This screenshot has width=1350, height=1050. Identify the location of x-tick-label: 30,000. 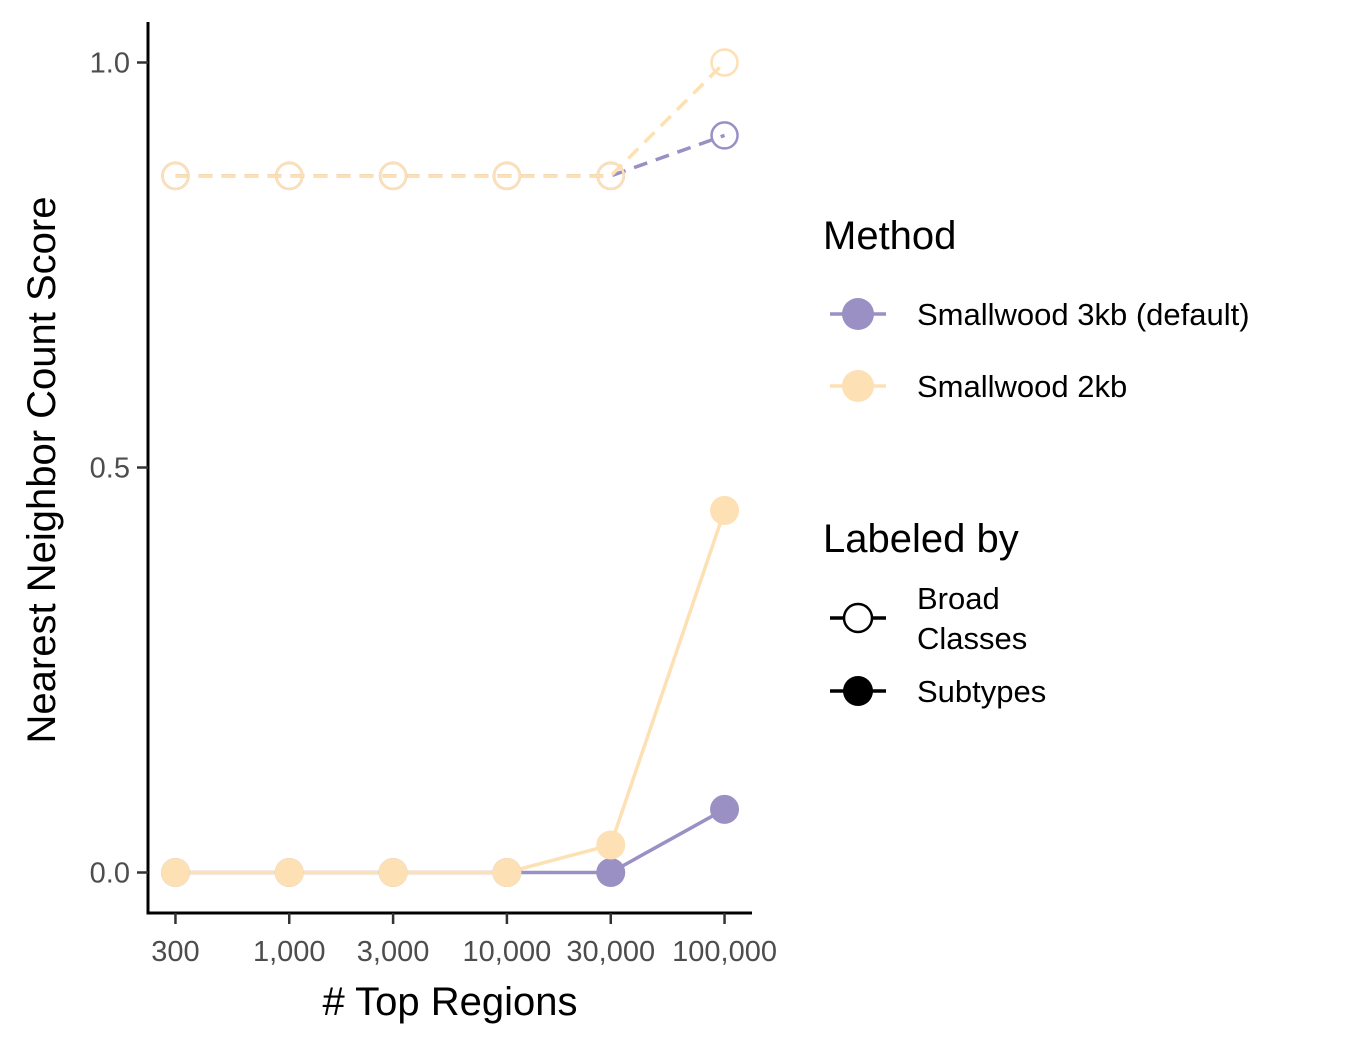
(610, 952).